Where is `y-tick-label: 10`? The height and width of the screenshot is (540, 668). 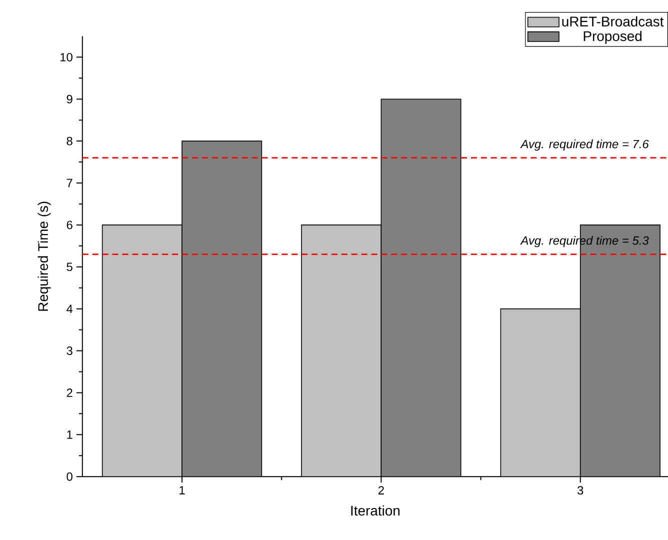
y-tick-label: 10 is located at coordinates (66, 57).